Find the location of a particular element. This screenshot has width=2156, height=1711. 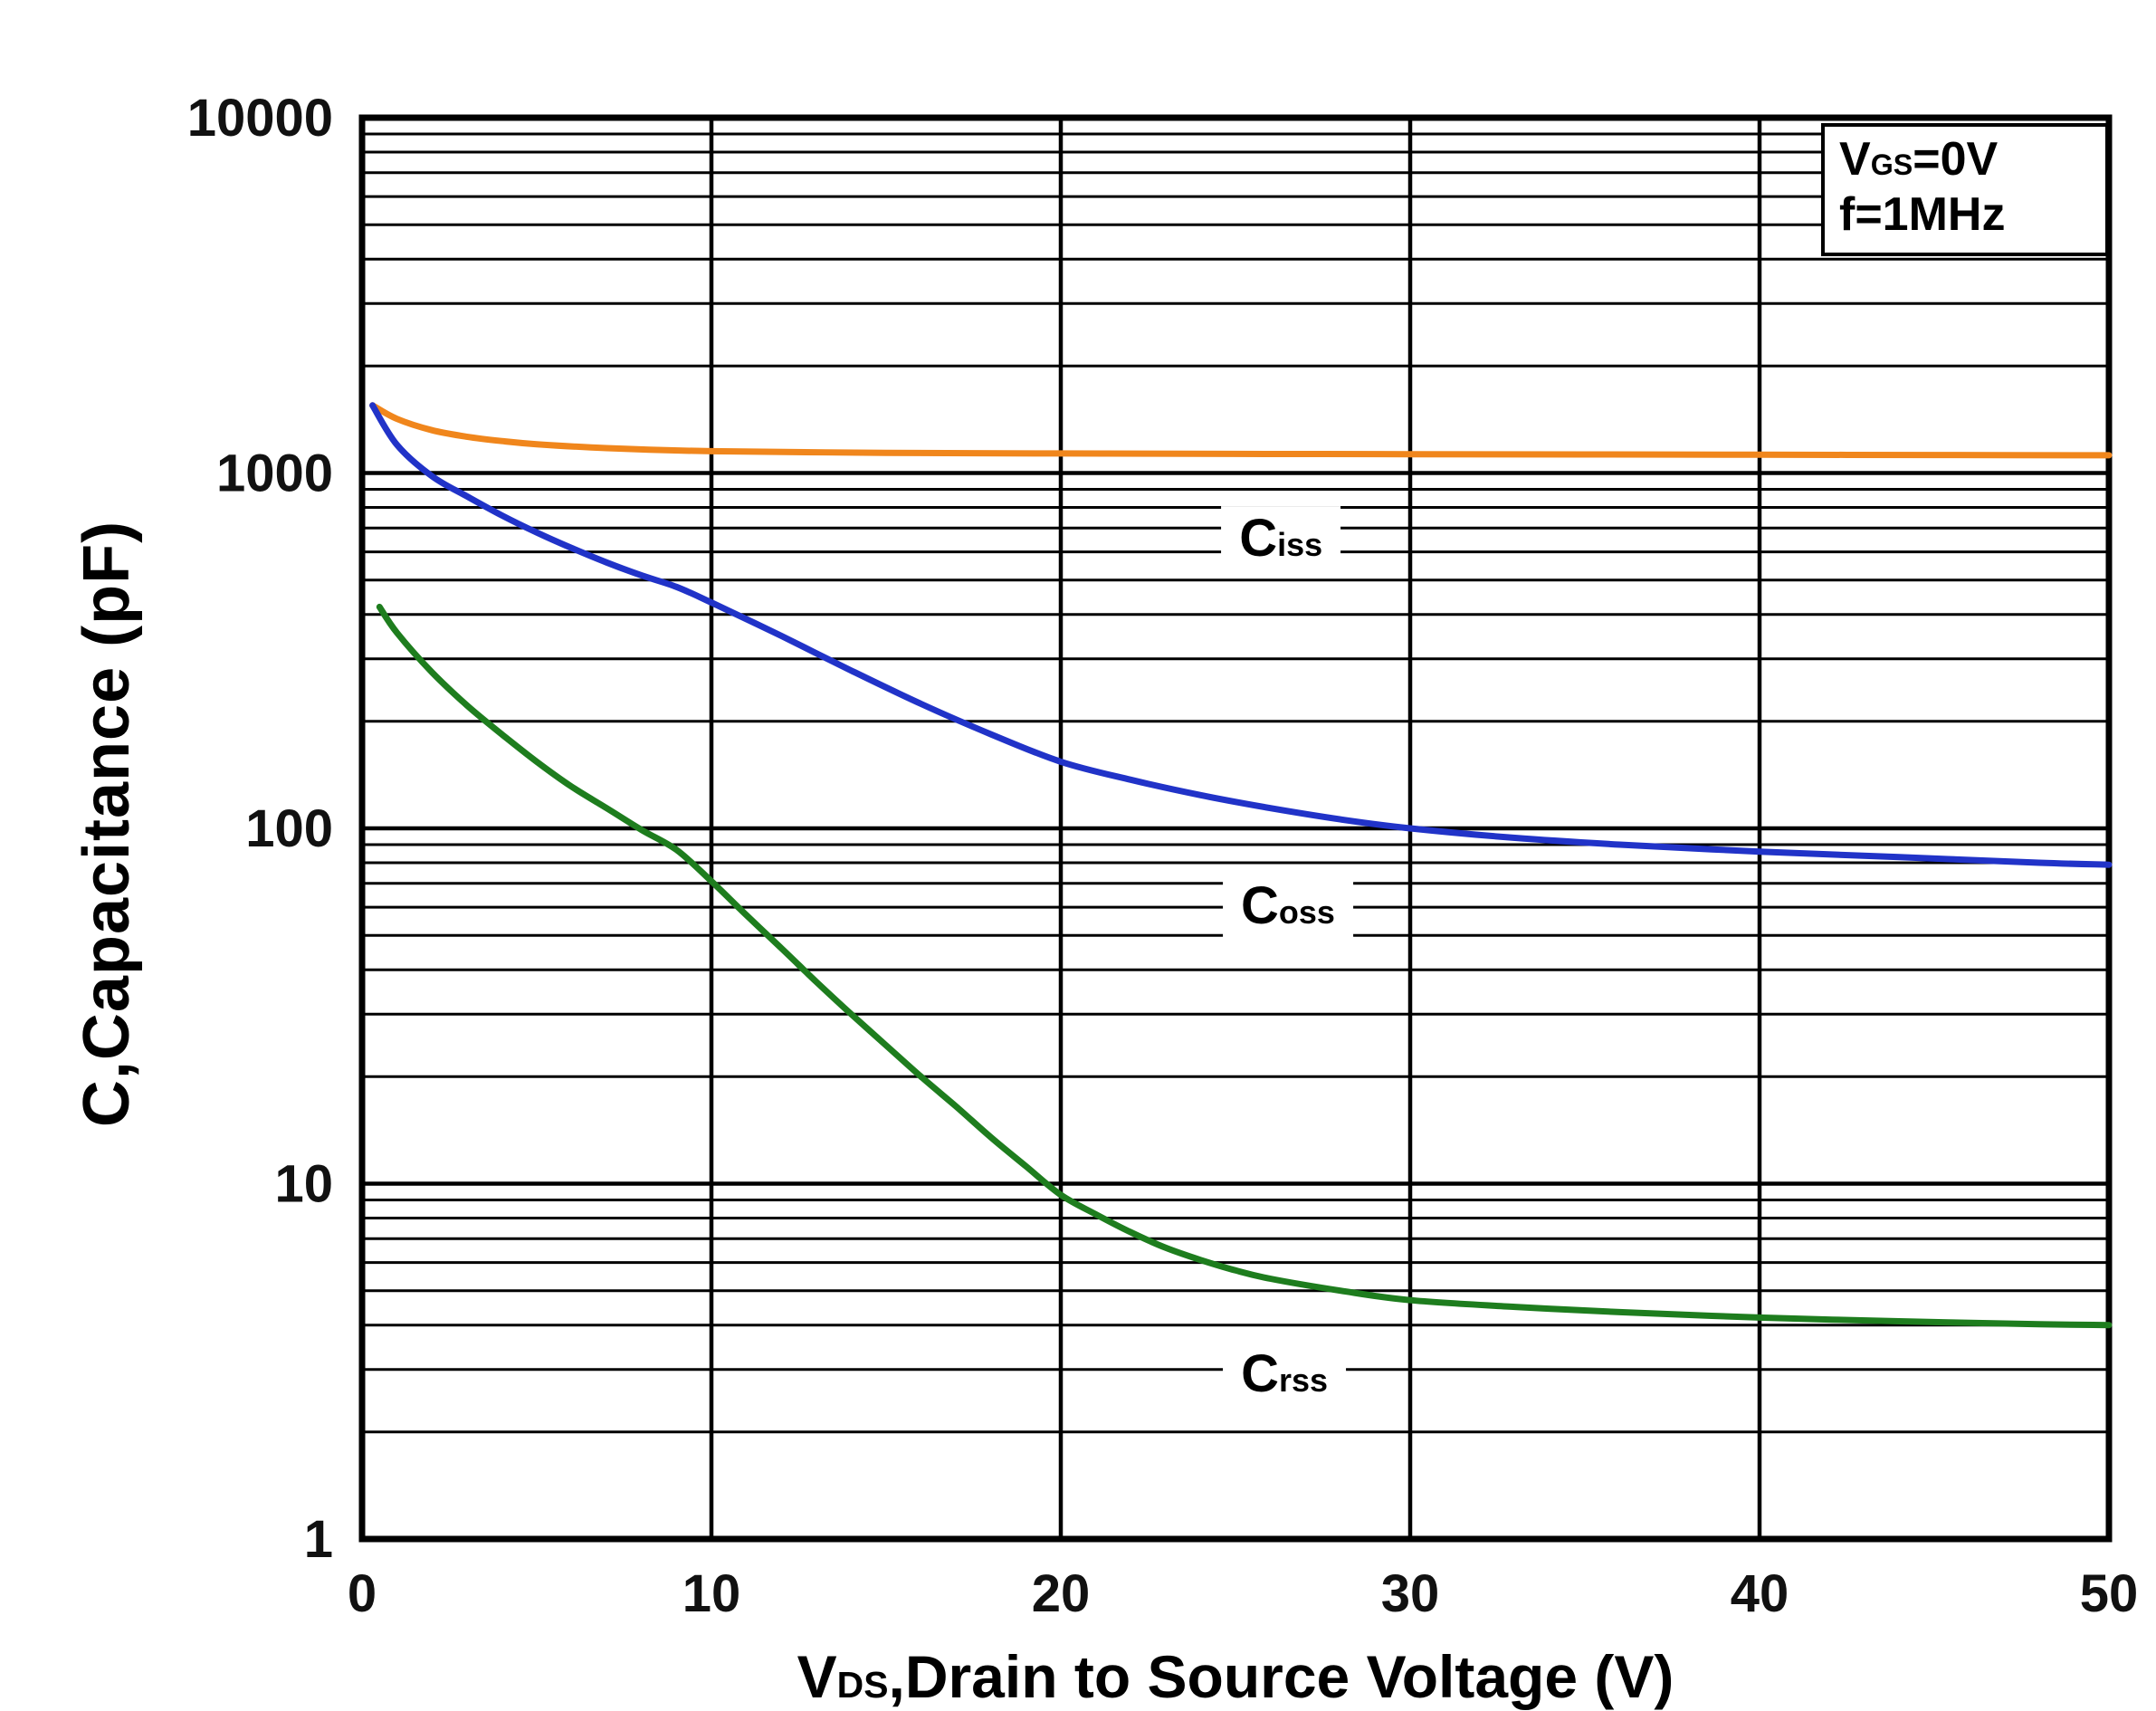

crss-subscript: rss is located at coordinates (1303, 1380).